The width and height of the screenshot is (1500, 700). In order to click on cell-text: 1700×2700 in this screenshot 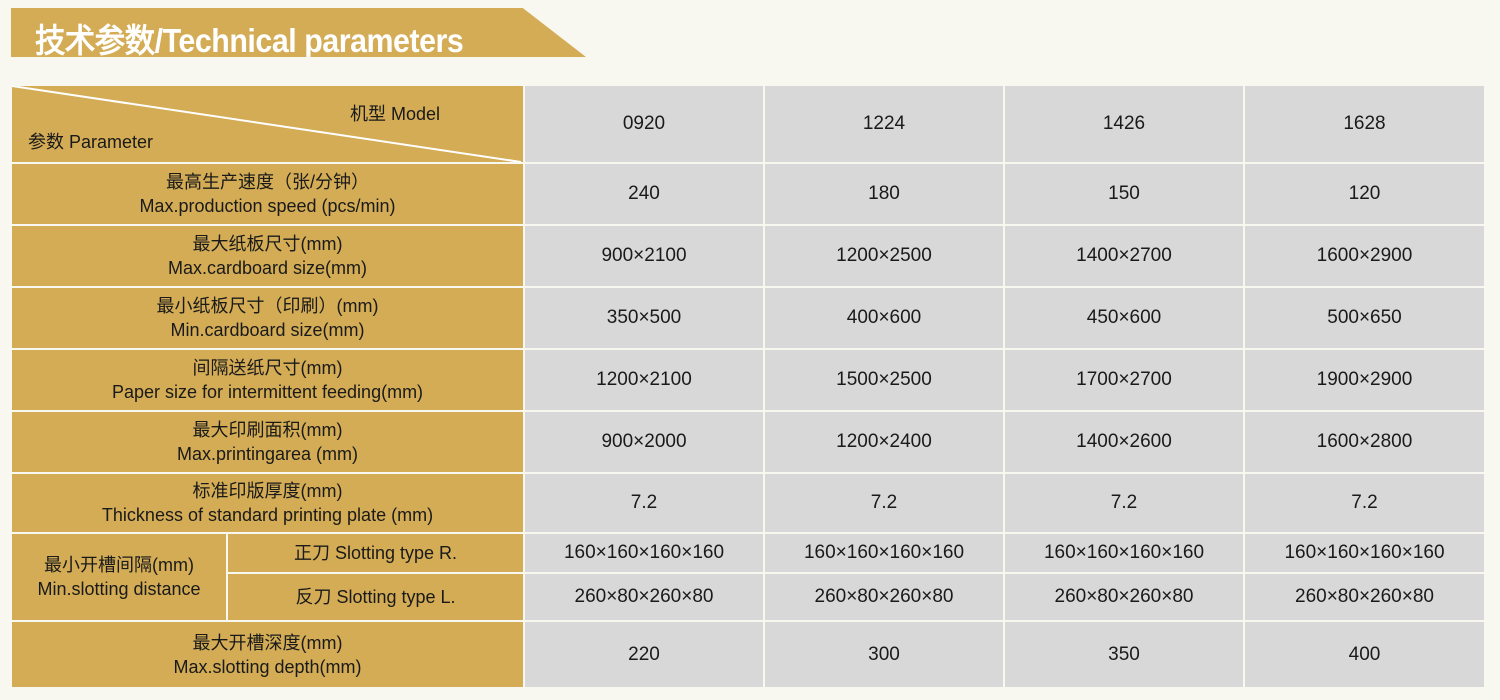, I will do `click(1124, 379)`.